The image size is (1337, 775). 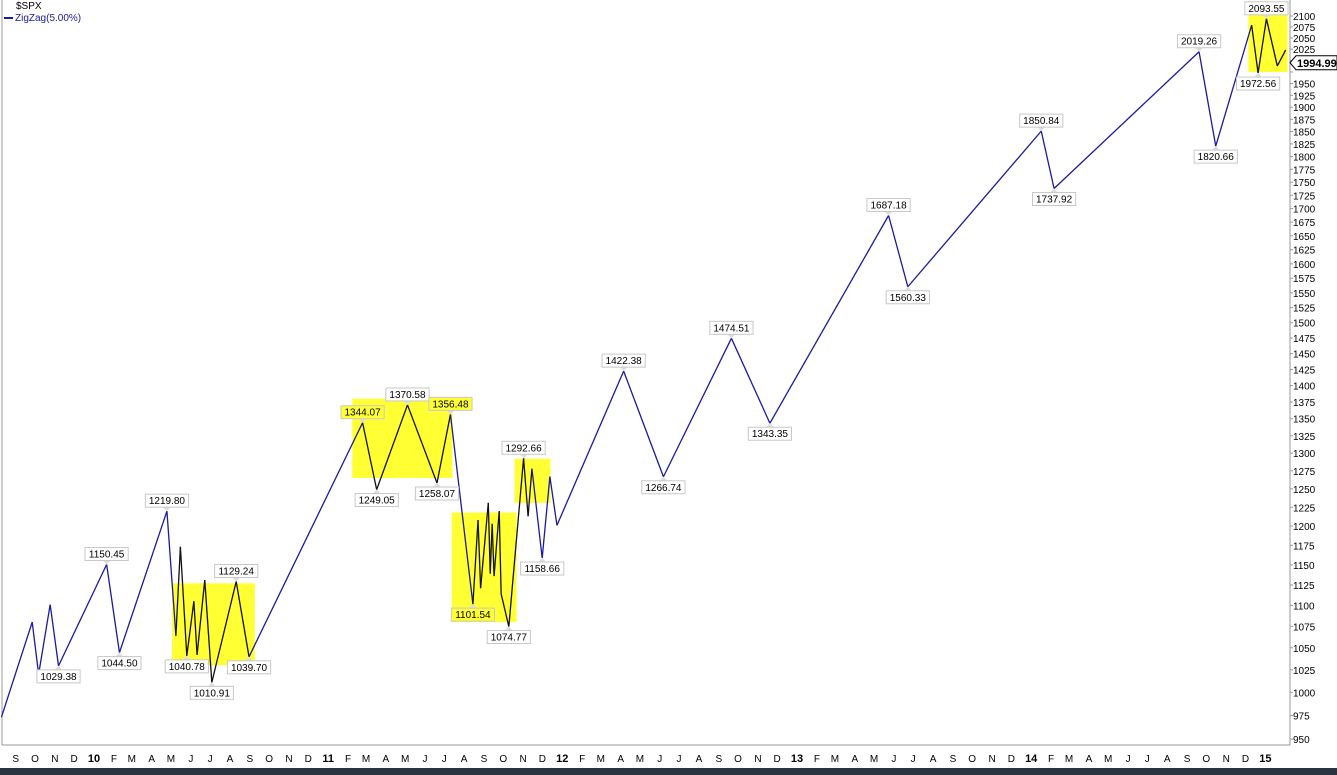 I want to click on label-text: 1074.77, so click(x=509, y=638).